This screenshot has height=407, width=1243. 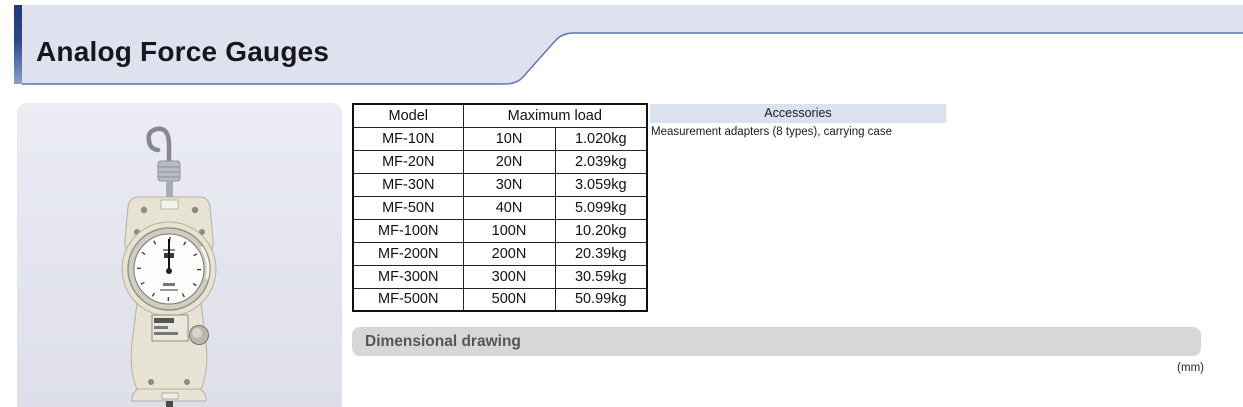 What do you see at coordinates (408, 138) in the screenshot?
I see `cell-model: MF-10N` at bounding box center [408, 138].